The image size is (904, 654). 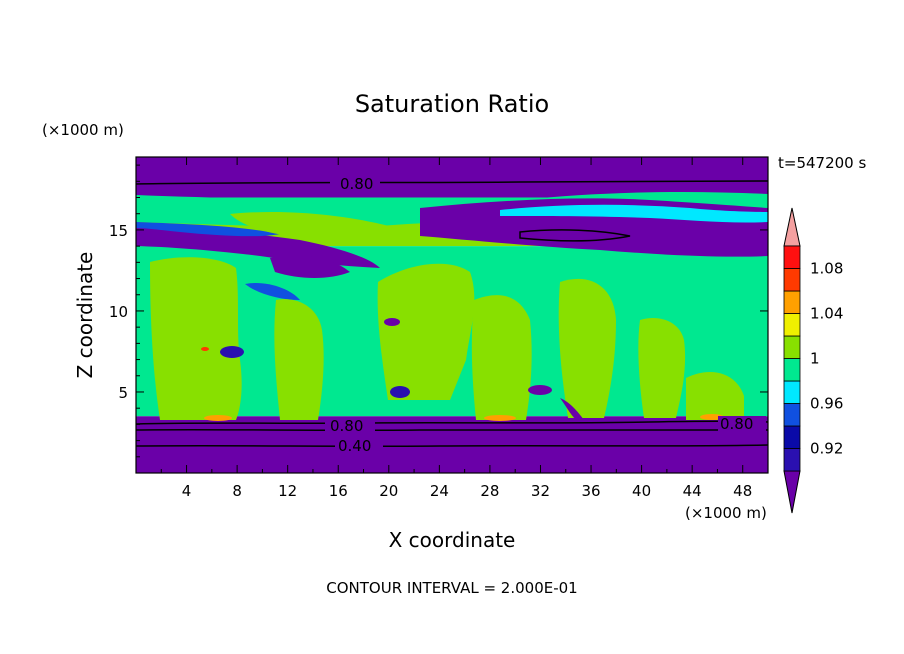 What do you see at coordinates (123, 393) in the screenshot?
I see `y-tick-label: 5` at bounding box center [123, 393].